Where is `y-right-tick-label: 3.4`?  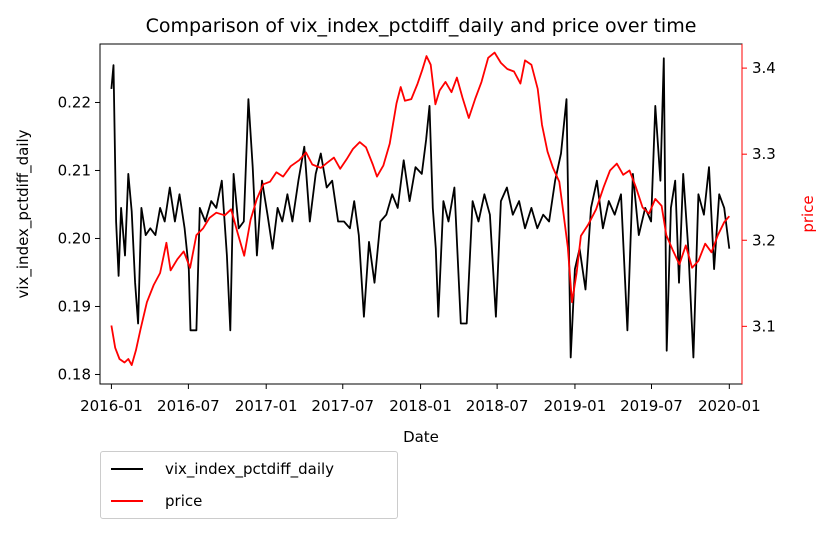
y-right-tick-label: 3.4 is located at coordinates (764, 68).